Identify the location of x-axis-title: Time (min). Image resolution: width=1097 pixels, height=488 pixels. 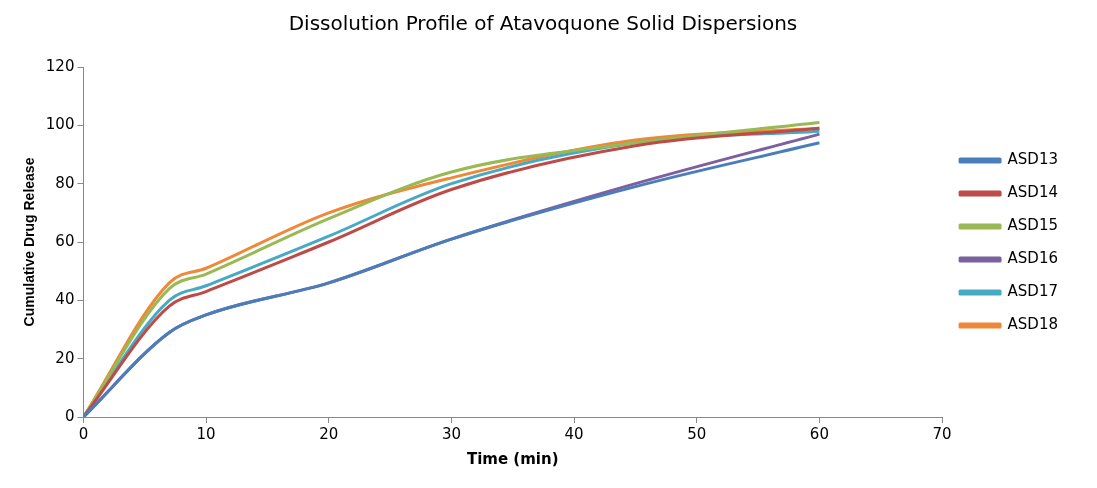
(512, 458).